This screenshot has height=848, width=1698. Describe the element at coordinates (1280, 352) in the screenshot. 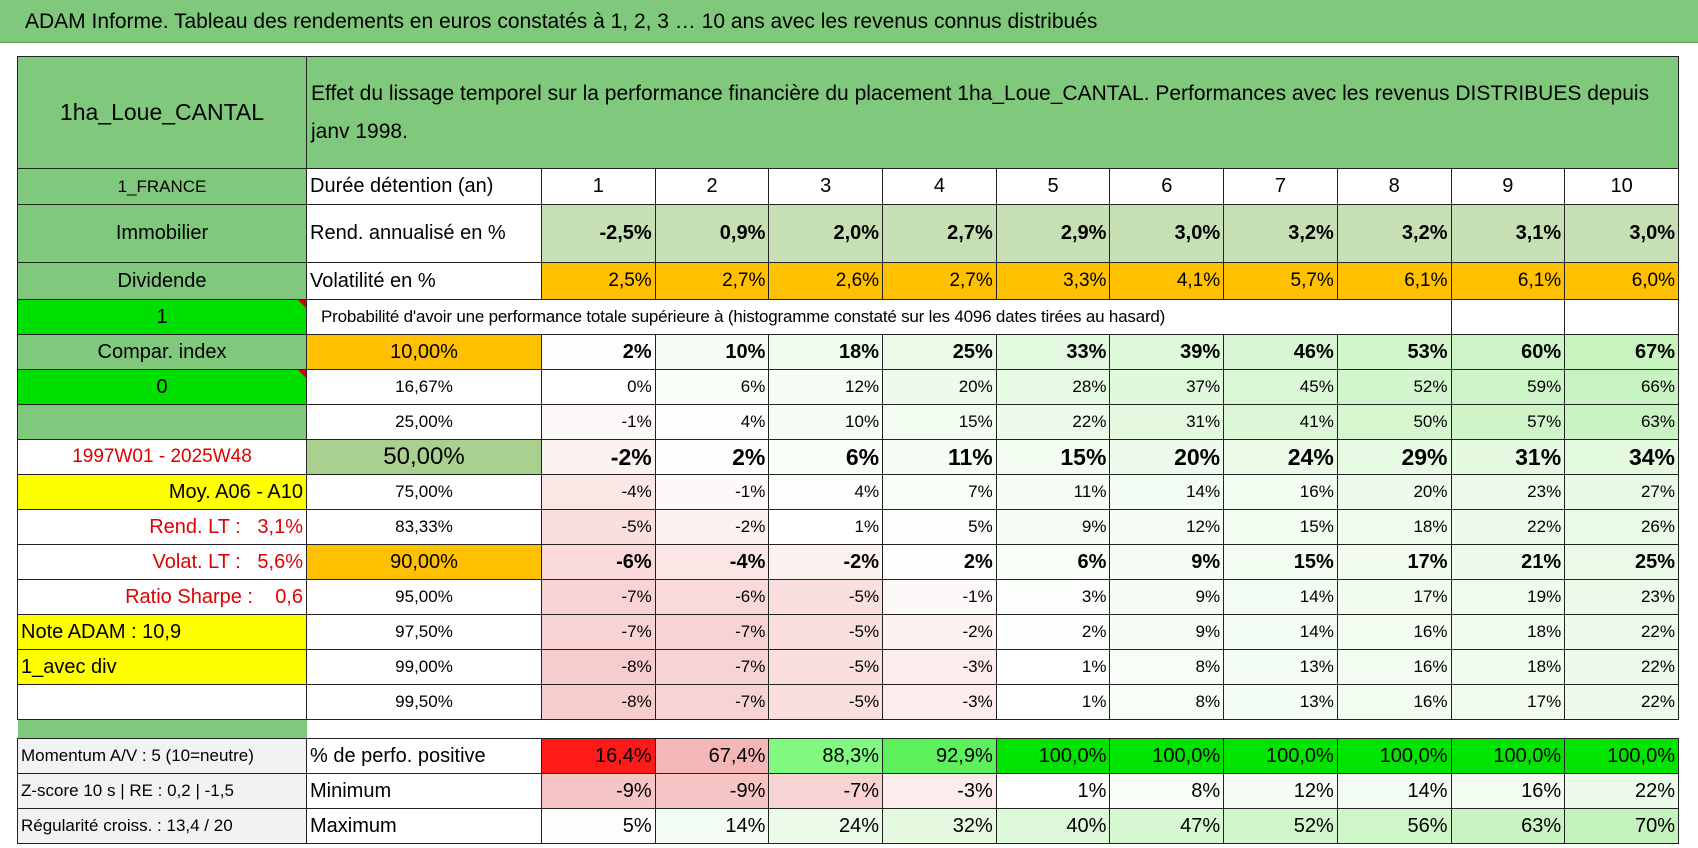

I see `value-cell: 46%` at that location.